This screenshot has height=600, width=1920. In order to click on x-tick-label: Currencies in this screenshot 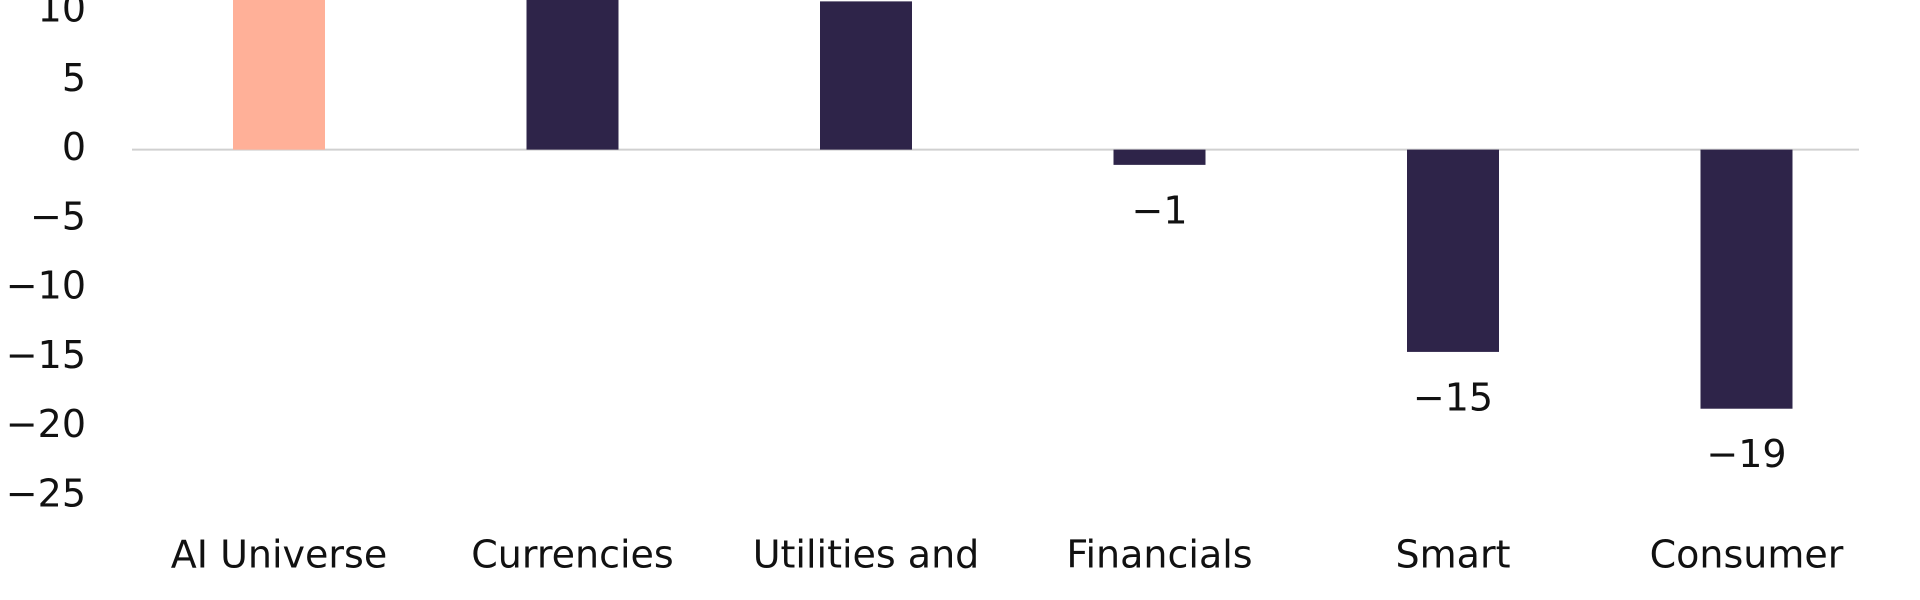, I will do `click(572, 555)`.